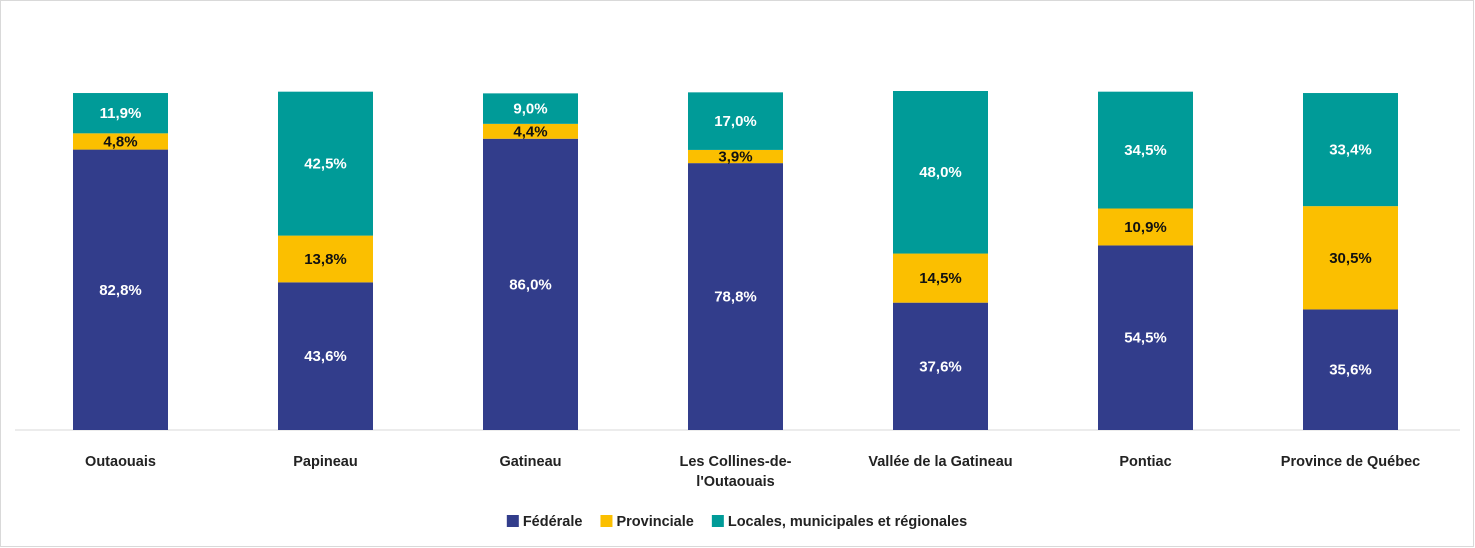  Describe the element at coordinates (940, 462) in the screenshot. I see `x-tick-label: Vallée de la Gatineau` at that location.